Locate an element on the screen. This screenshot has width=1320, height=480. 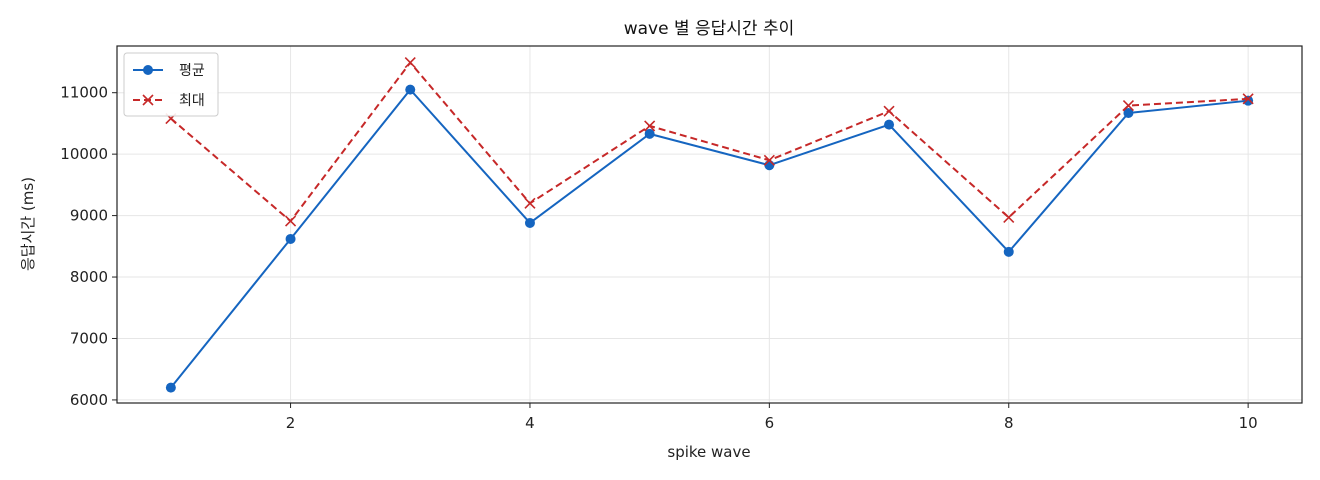
y-tick-label: 6000 is located at coordinates (89, 400).